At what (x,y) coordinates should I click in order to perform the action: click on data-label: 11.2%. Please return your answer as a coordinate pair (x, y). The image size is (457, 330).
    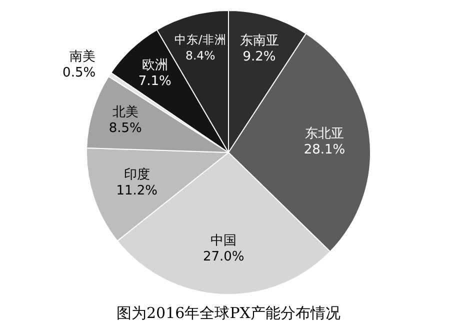
    Looking at the image, I should click on (137, 190).